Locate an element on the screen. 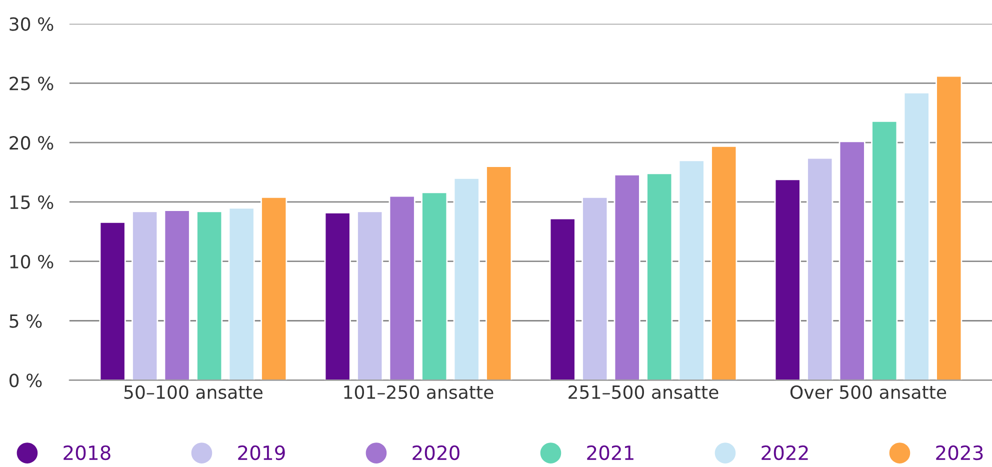  x-tick-label: 101–250 ansatte is located at coordinates (419, 392).